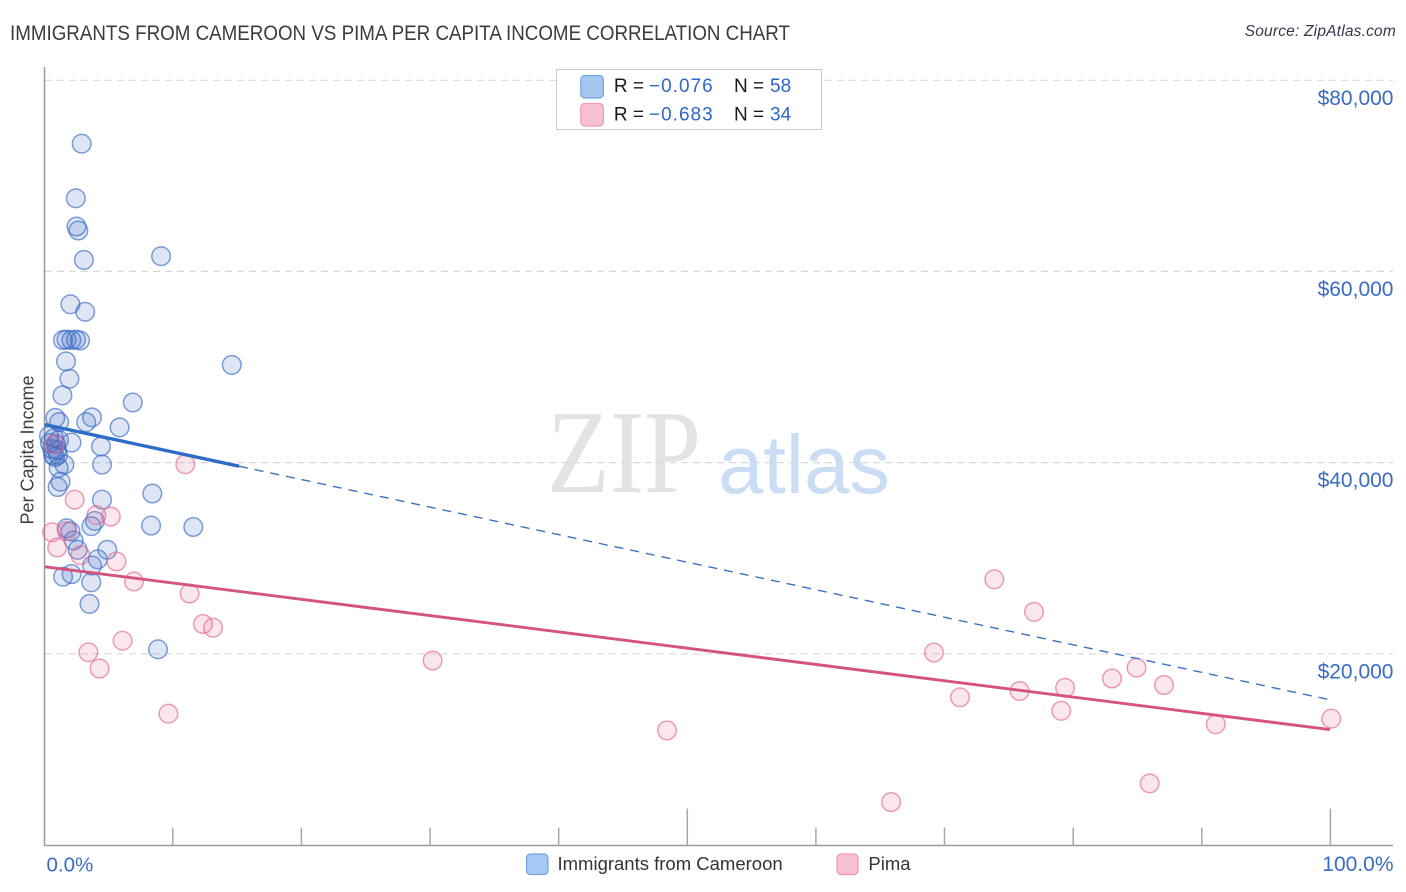 This screenshot has height=892, width=1406. Describe the element at coordinates (1356, 671) in the screenshot. I see `svg-text: $20,000` at that location.